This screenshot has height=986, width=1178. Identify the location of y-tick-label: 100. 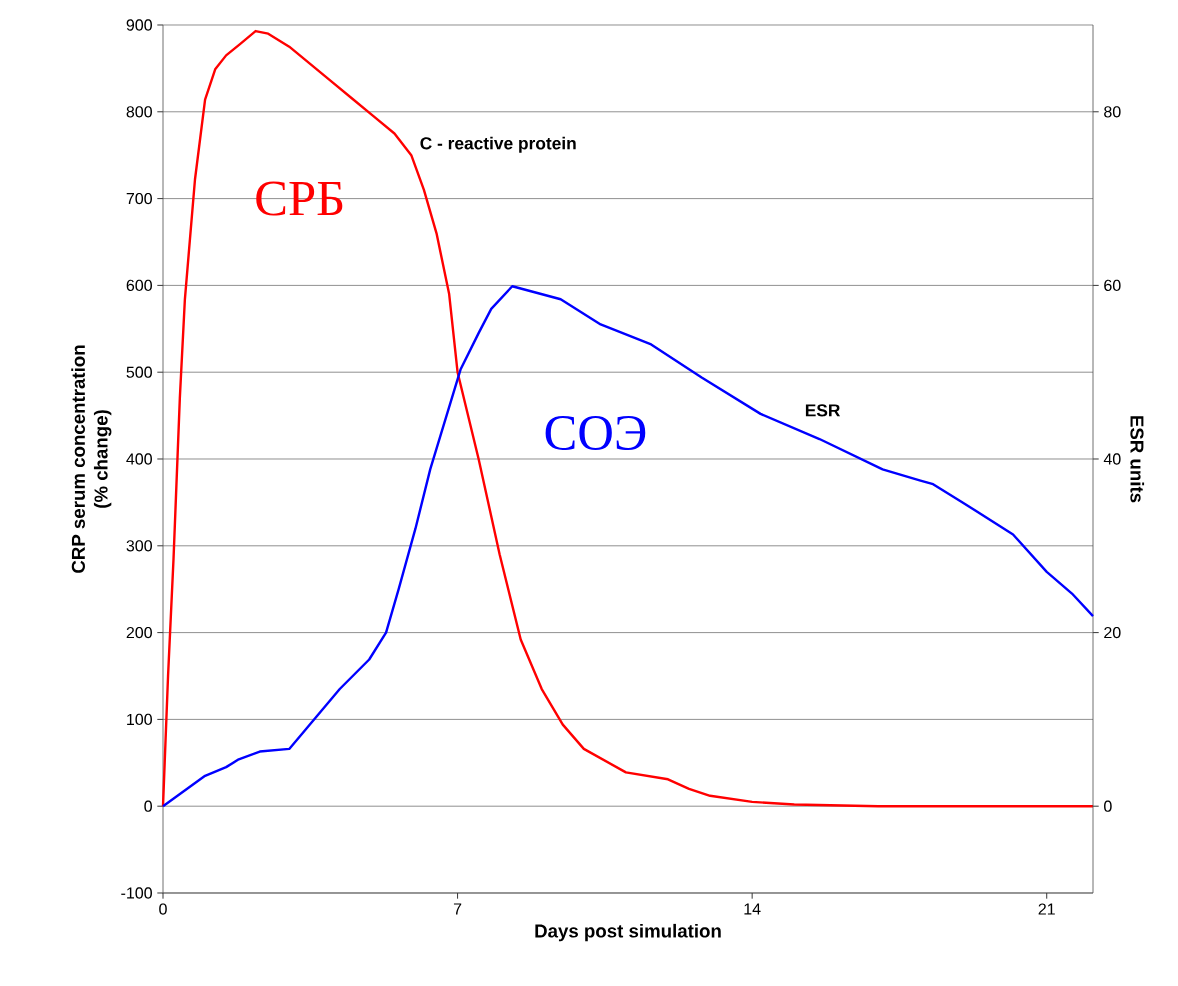
(139, 719).